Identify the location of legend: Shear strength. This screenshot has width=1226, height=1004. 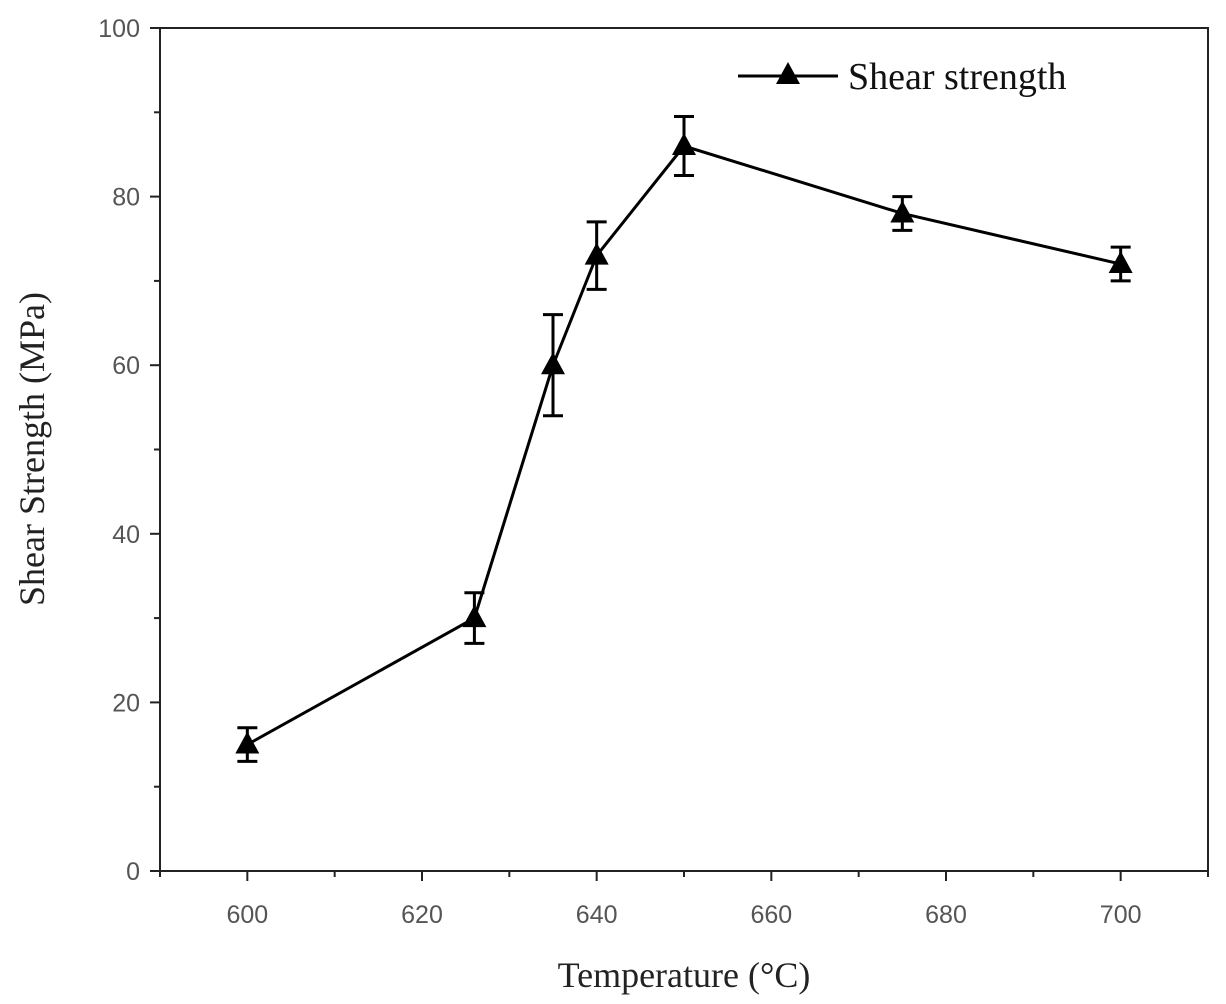
(902, 77).